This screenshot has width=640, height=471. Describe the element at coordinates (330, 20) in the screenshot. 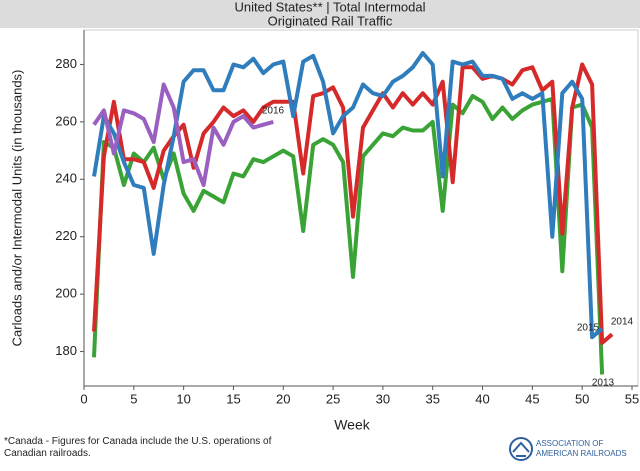

I see `chart-subtitle: Originated Rail Traffic` at that location.